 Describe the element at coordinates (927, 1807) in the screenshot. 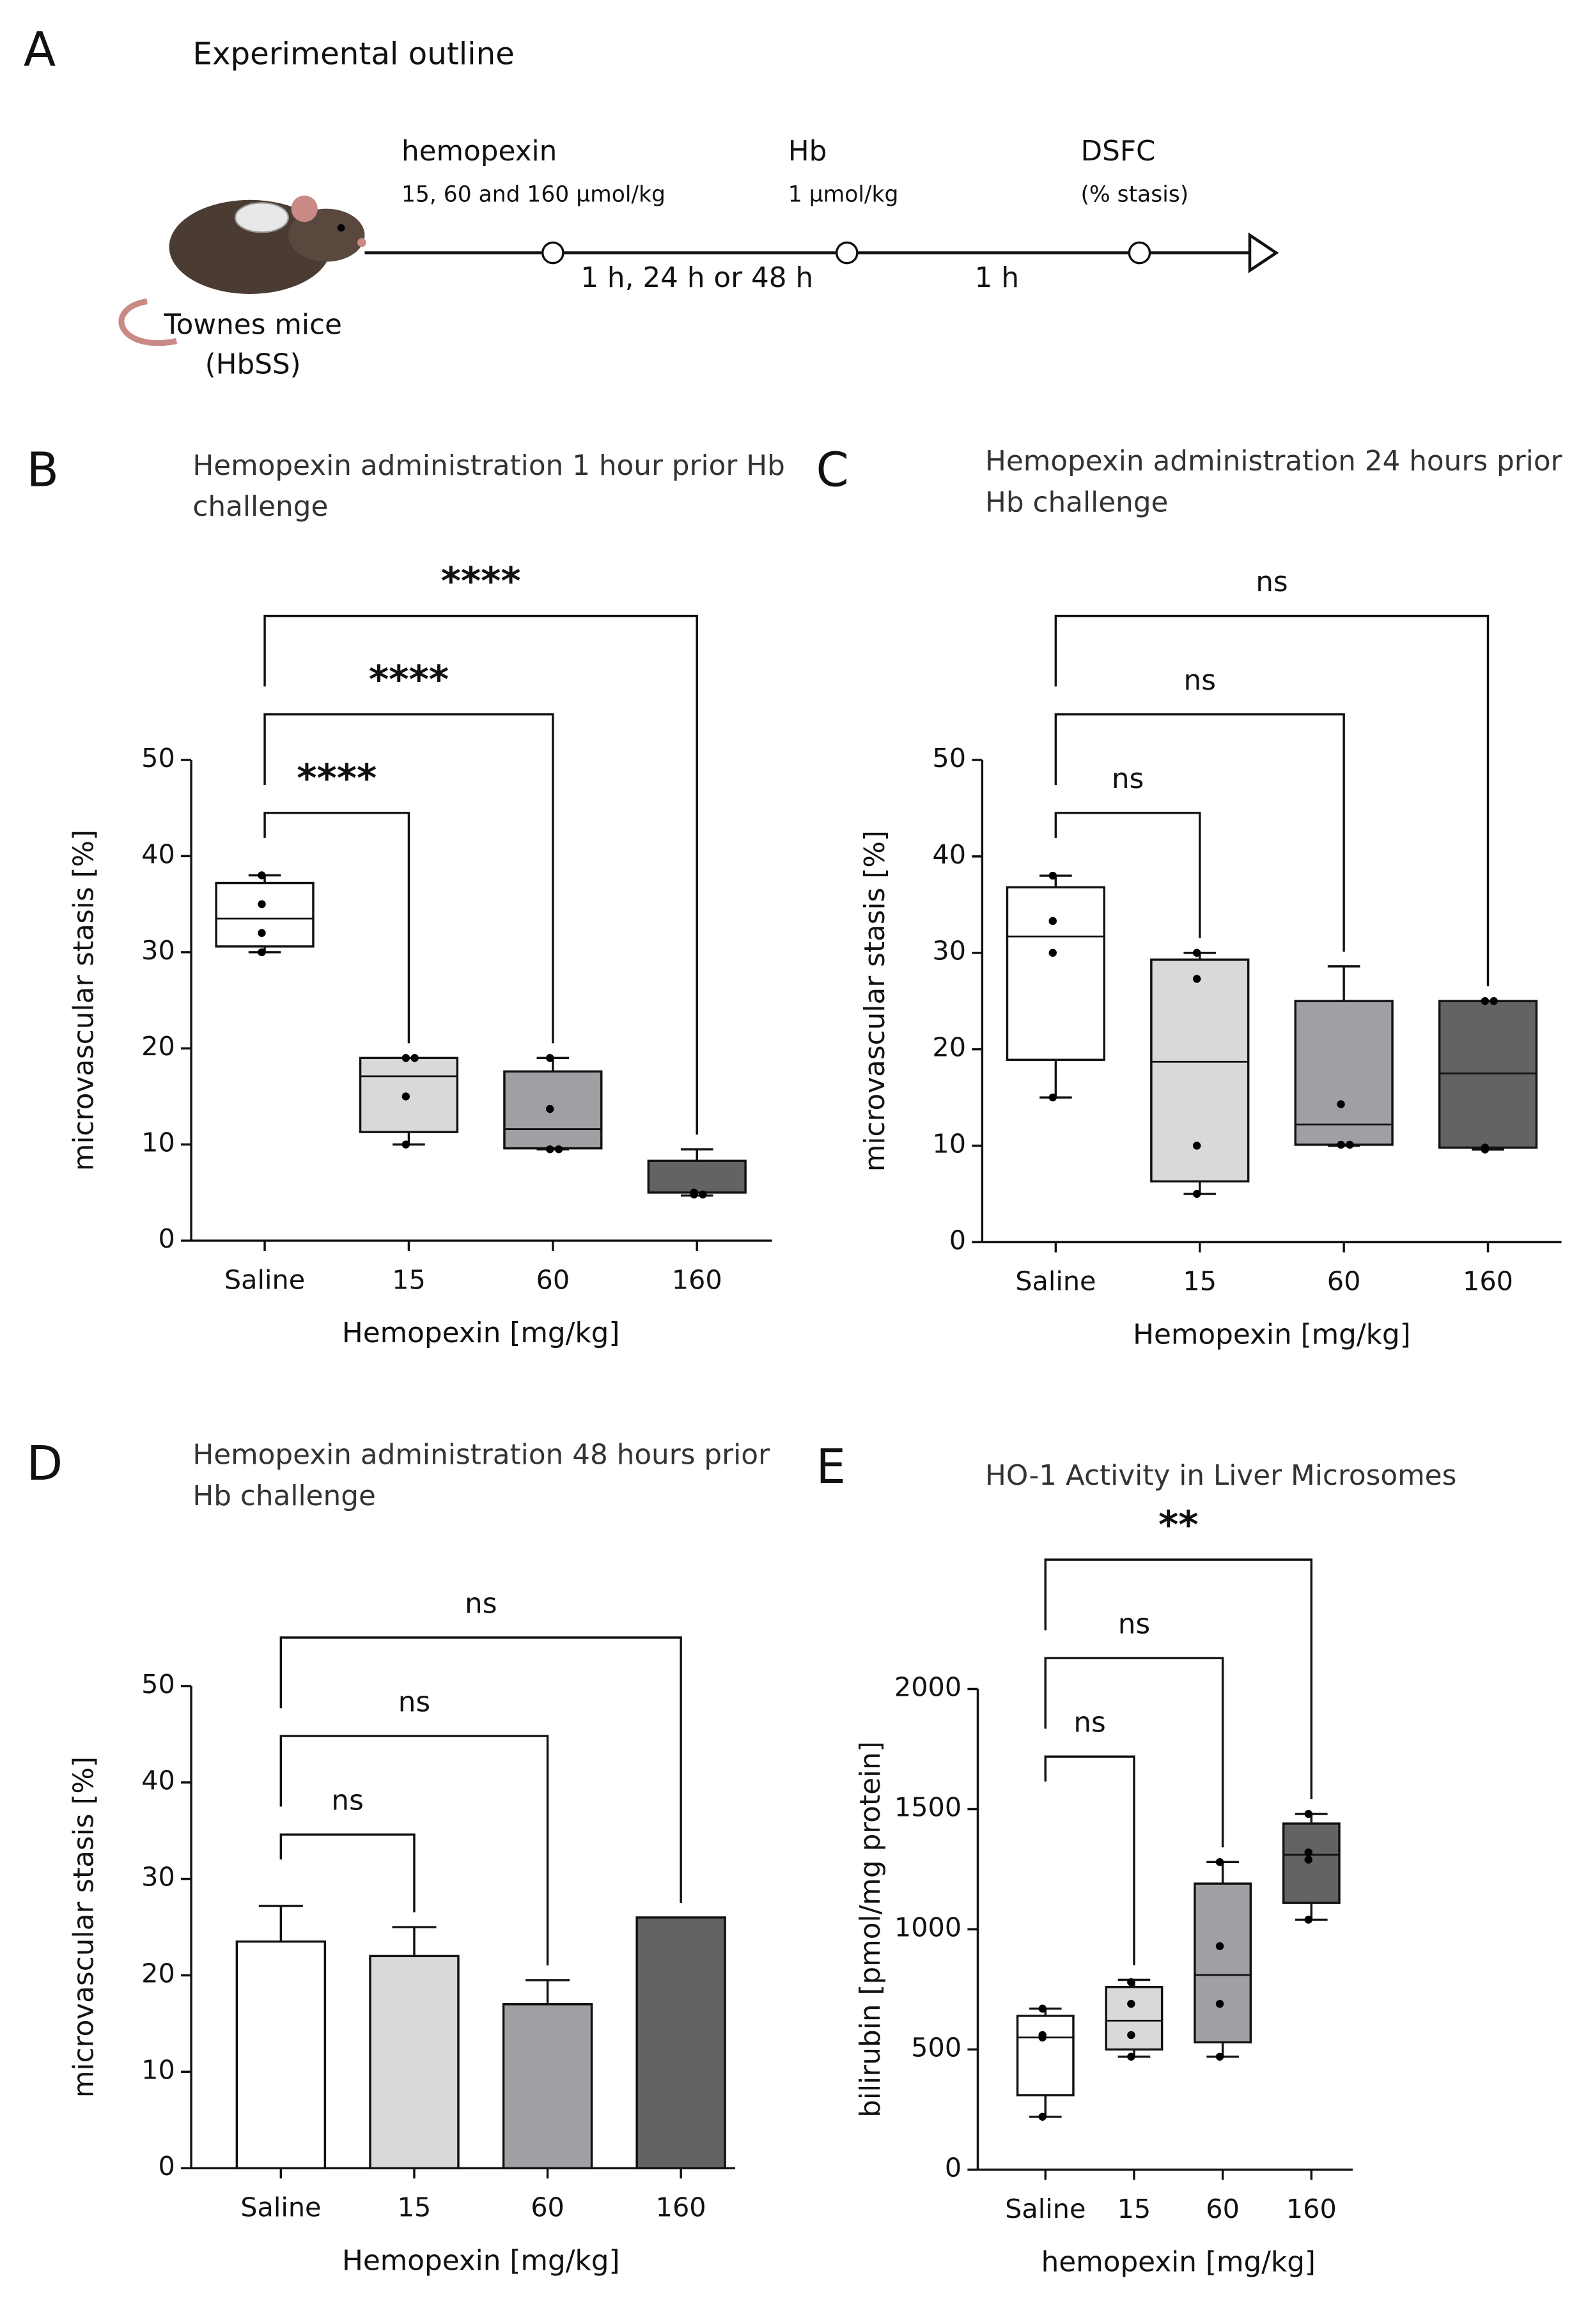

I see `y-tick-label: 1500` at that location.